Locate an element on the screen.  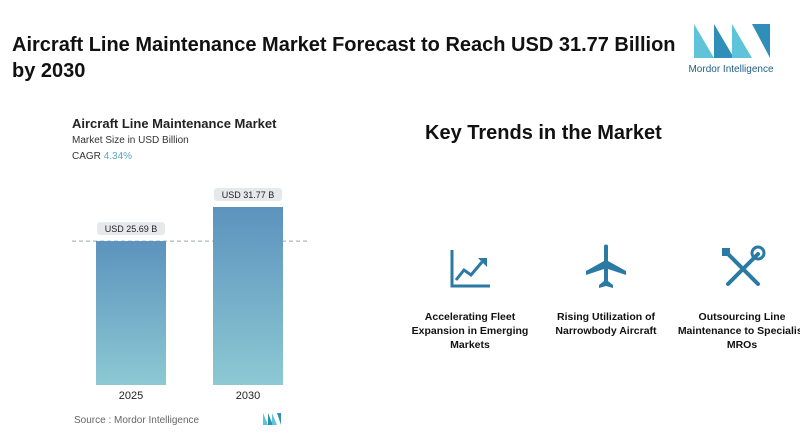
bar-chart: USD 25.69 B 2025 USD 31.77 B 2030 is located at coordinates (190, 295).